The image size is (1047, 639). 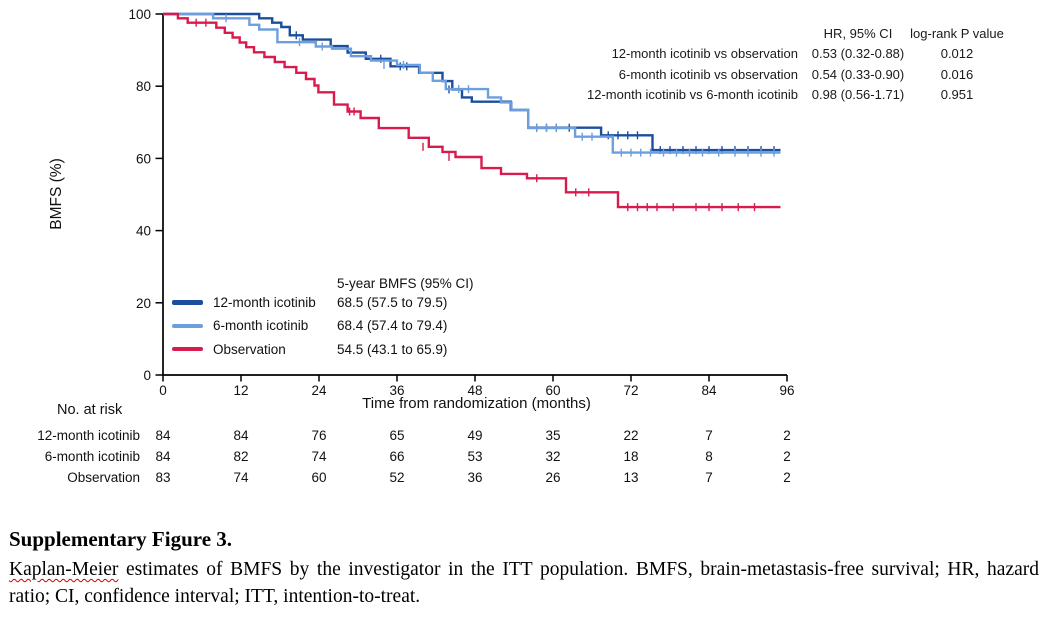 What do you see at coordinates (553, 477) in the screenshot?
I see `risk-count: 26` at bounding box center [553, 477].